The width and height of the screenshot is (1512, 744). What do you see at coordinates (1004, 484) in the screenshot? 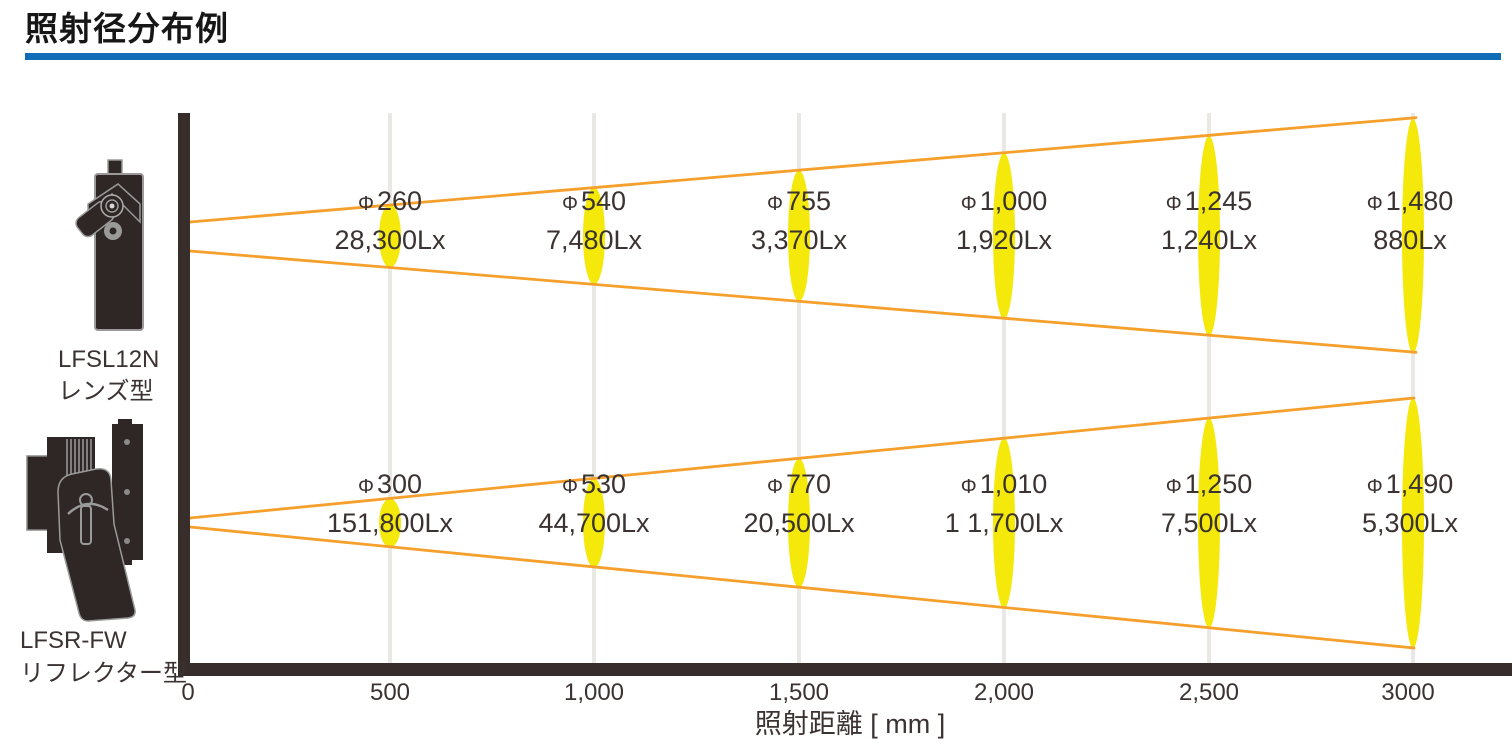
I see `diameter-label: Φ 1,010` at bounding box center [1004, 484].